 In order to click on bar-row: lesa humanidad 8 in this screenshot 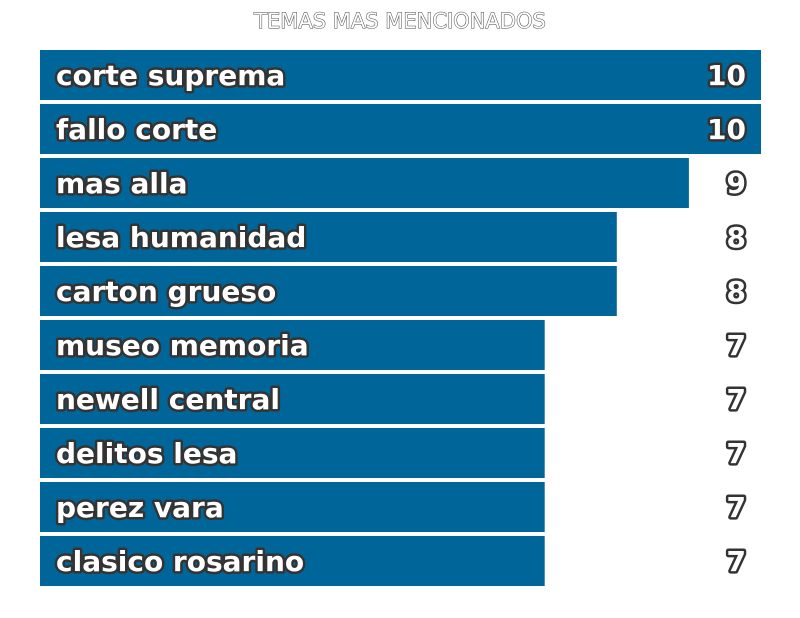, I will do `click(394, 237)`.